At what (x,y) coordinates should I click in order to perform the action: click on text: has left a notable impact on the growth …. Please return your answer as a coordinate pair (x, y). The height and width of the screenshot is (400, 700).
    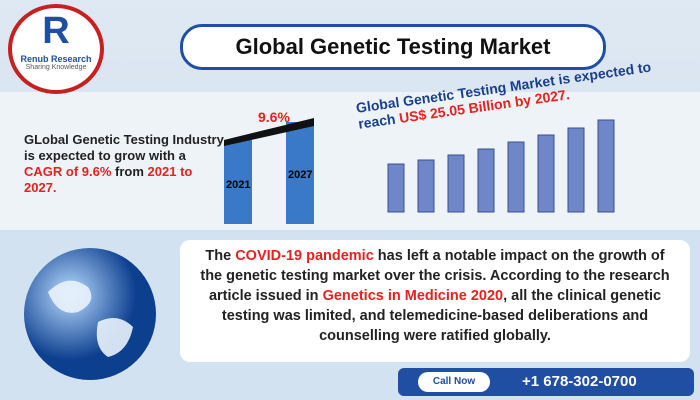
    Looking at the image, I should click on (435, 276).